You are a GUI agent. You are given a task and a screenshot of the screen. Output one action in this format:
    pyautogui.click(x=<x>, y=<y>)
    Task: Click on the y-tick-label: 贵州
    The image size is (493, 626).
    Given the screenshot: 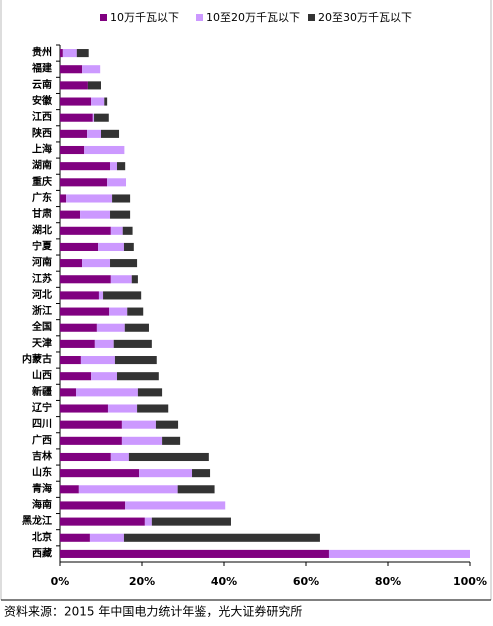 What is the action you would take?
    pyautogui.click(x=42, y=52)
    